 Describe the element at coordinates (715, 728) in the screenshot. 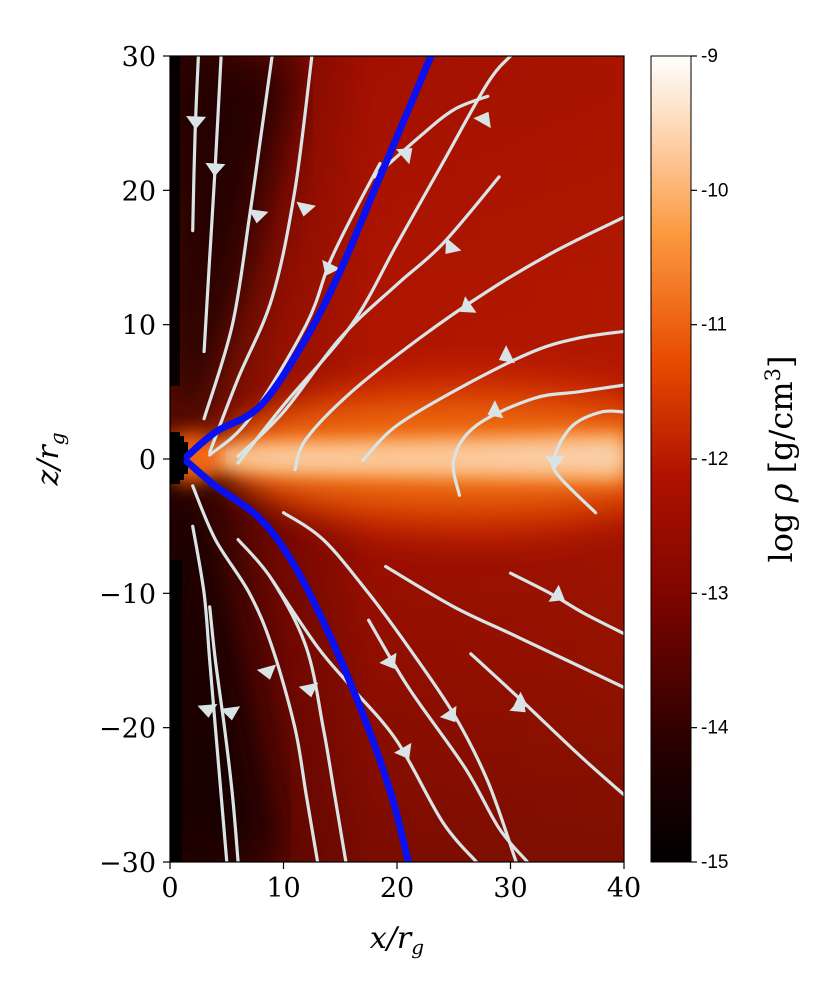

I see `colorbar-tick-label: -14` at that location.